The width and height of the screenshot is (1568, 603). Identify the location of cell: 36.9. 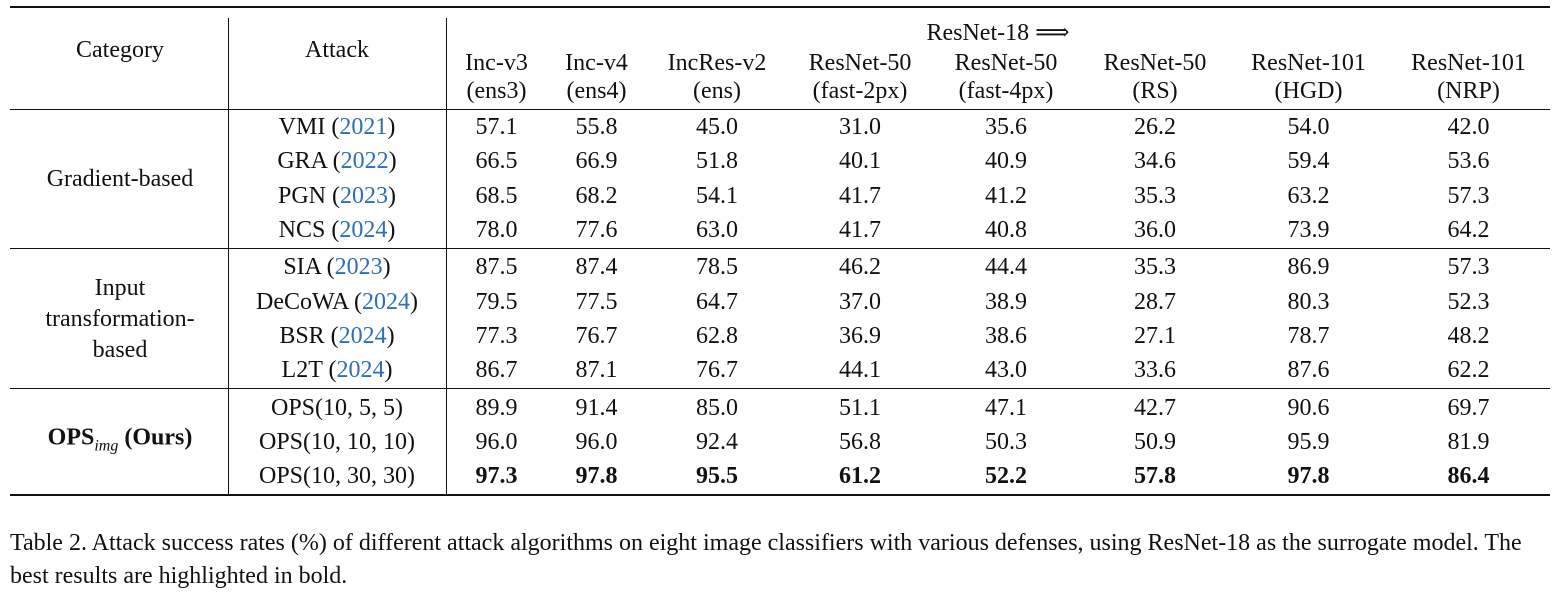
(860, 335).